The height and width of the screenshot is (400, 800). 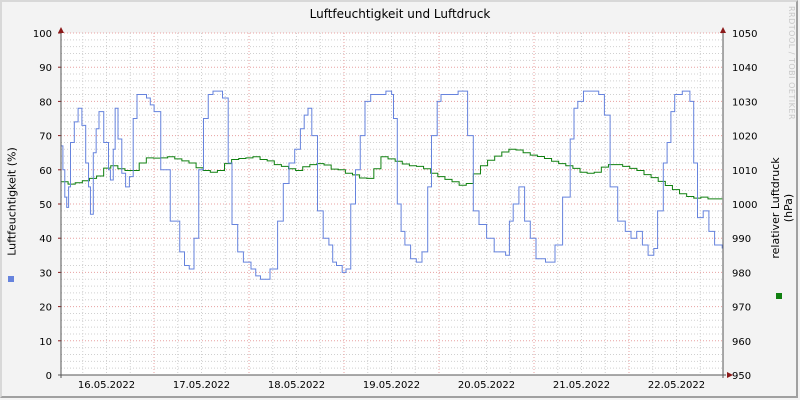 I want to click on left-tick-label: 40, so click(x=45, y=239).